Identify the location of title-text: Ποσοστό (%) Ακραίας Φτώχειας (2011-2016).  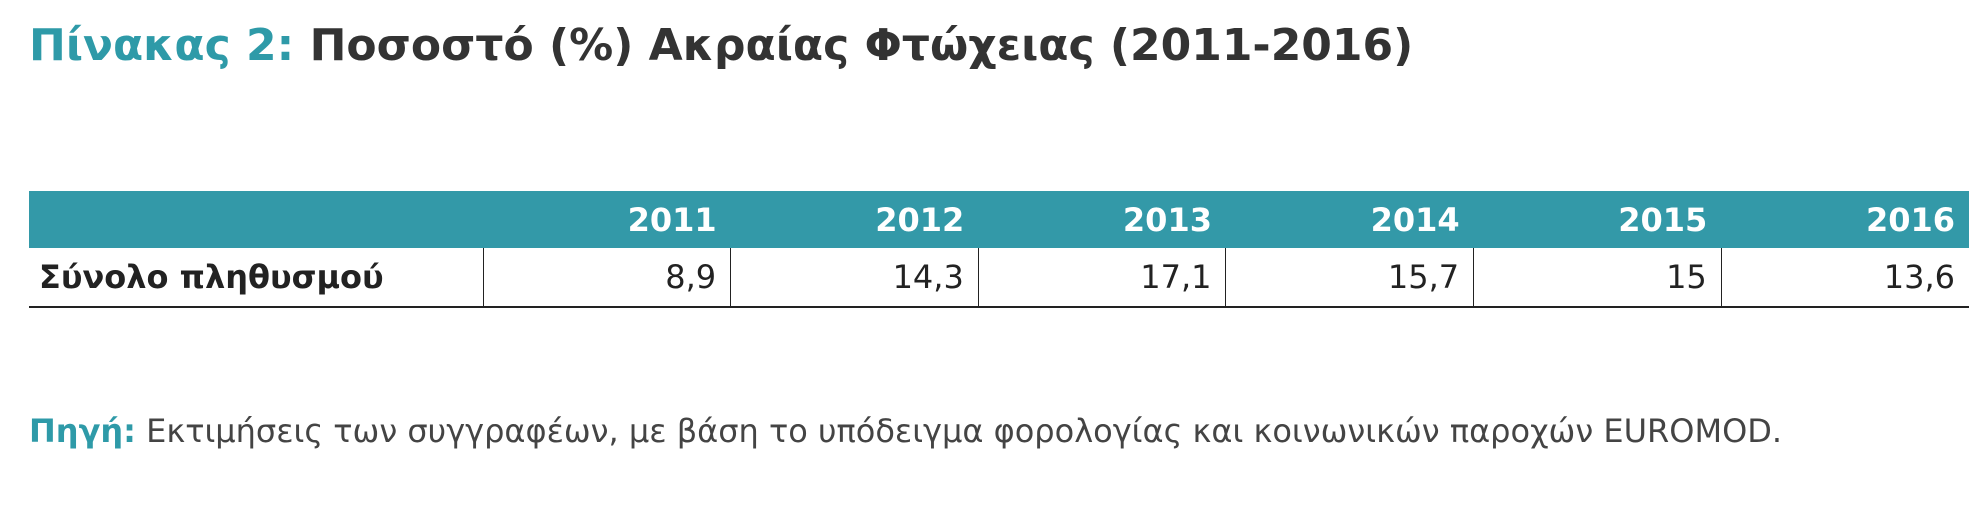
(861, 45).